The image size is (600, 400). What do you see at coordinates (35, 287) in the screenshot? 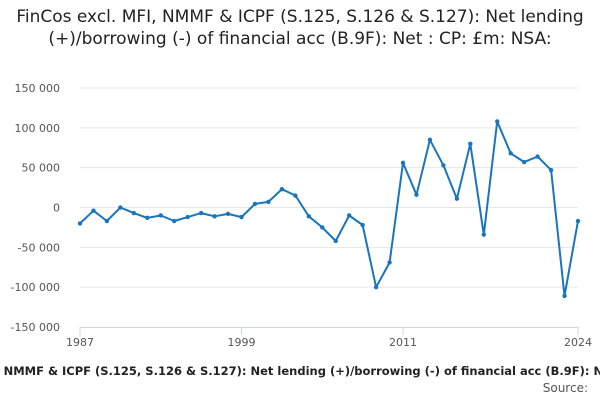
I see `y-tick-label: -100 000` at bounding box center [35, 287].